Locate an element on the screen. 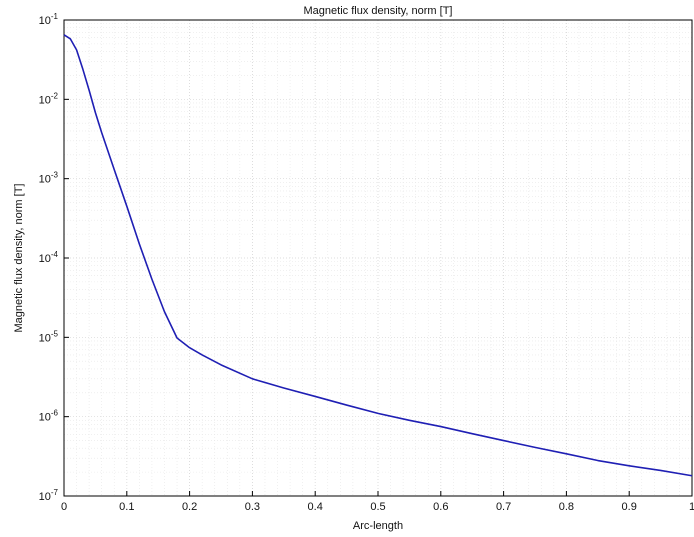 Image resolution: width=694 pixels, height=537 pixels. x-tick-label: 0.9 is located at coordinates (629, 507).